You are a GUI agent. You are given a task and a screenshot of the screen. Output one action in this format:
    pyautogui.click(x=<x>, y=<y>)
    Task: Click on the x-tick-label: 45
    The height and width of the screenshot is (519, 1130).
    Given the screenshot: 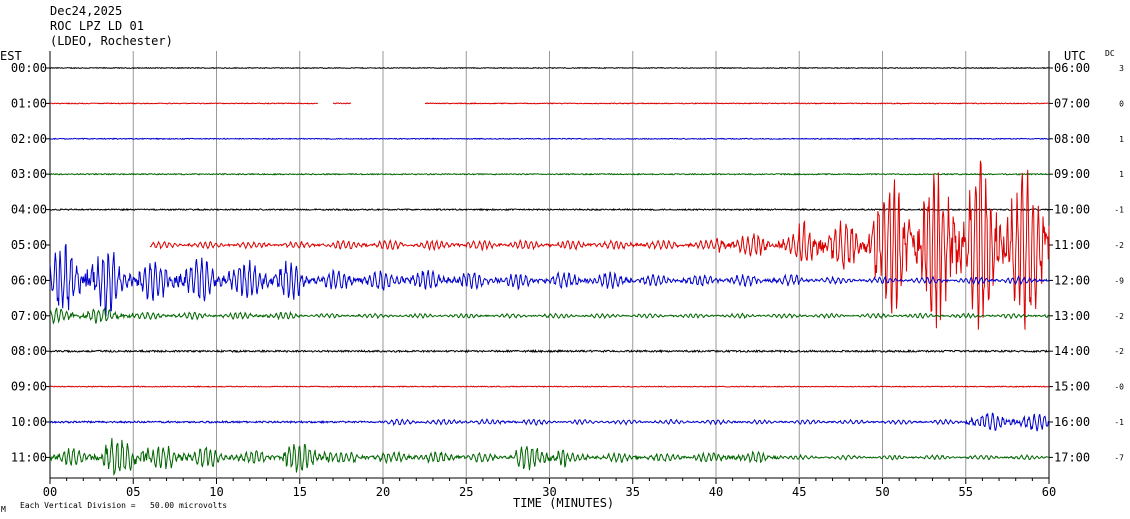 What is the action you would take?
    pyautogui.click(x=799, y=492)
    